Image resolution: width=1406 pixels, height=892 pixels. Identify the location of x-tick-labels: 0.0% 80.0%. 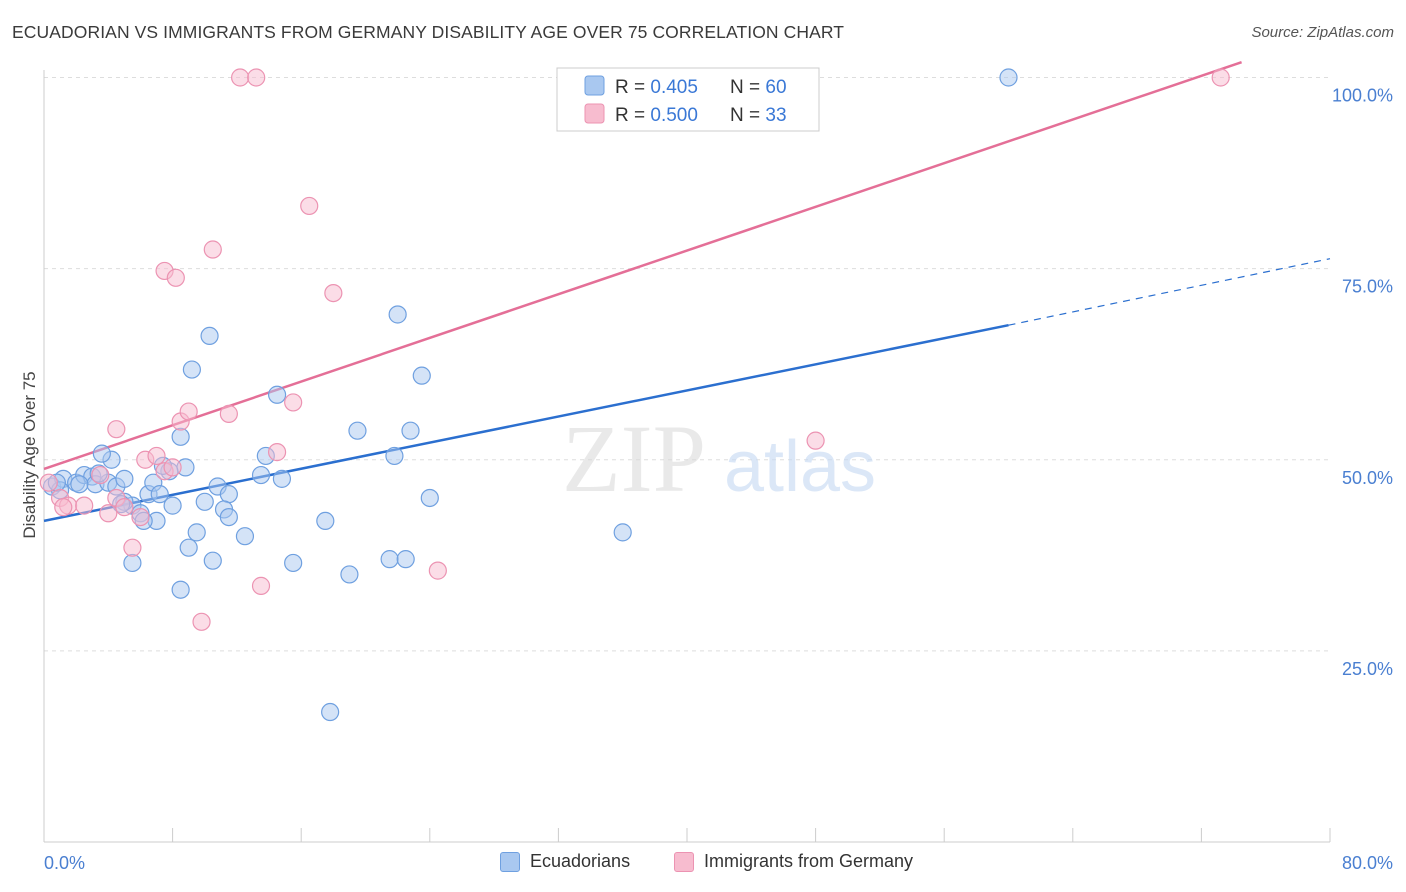
(718, 863).